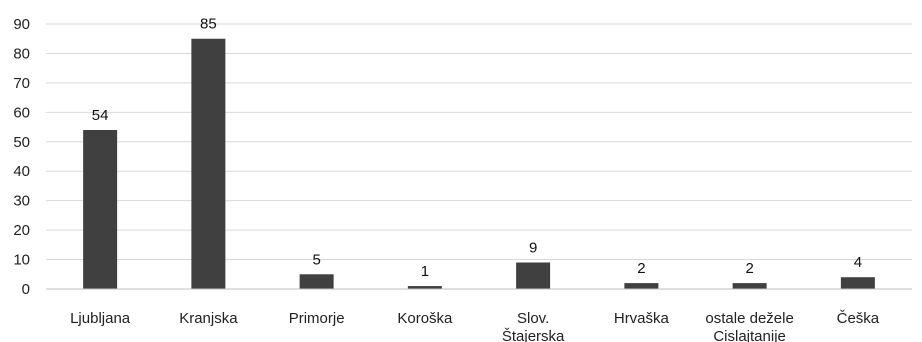  What do you see at coordinates (316, 259) in the screenshot?
I see `data-label: 5` at bounding box center [316, 259].